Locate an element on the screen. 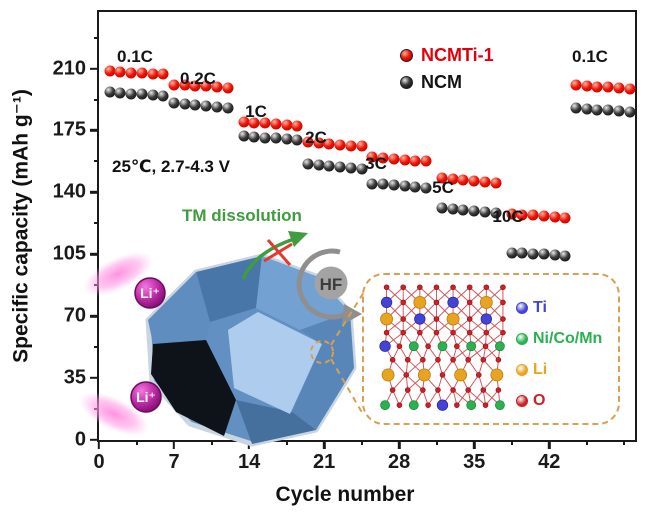 The height and width of the screenshot is (520, 646). rate-label: 10C is located at coordinates (508, 216).